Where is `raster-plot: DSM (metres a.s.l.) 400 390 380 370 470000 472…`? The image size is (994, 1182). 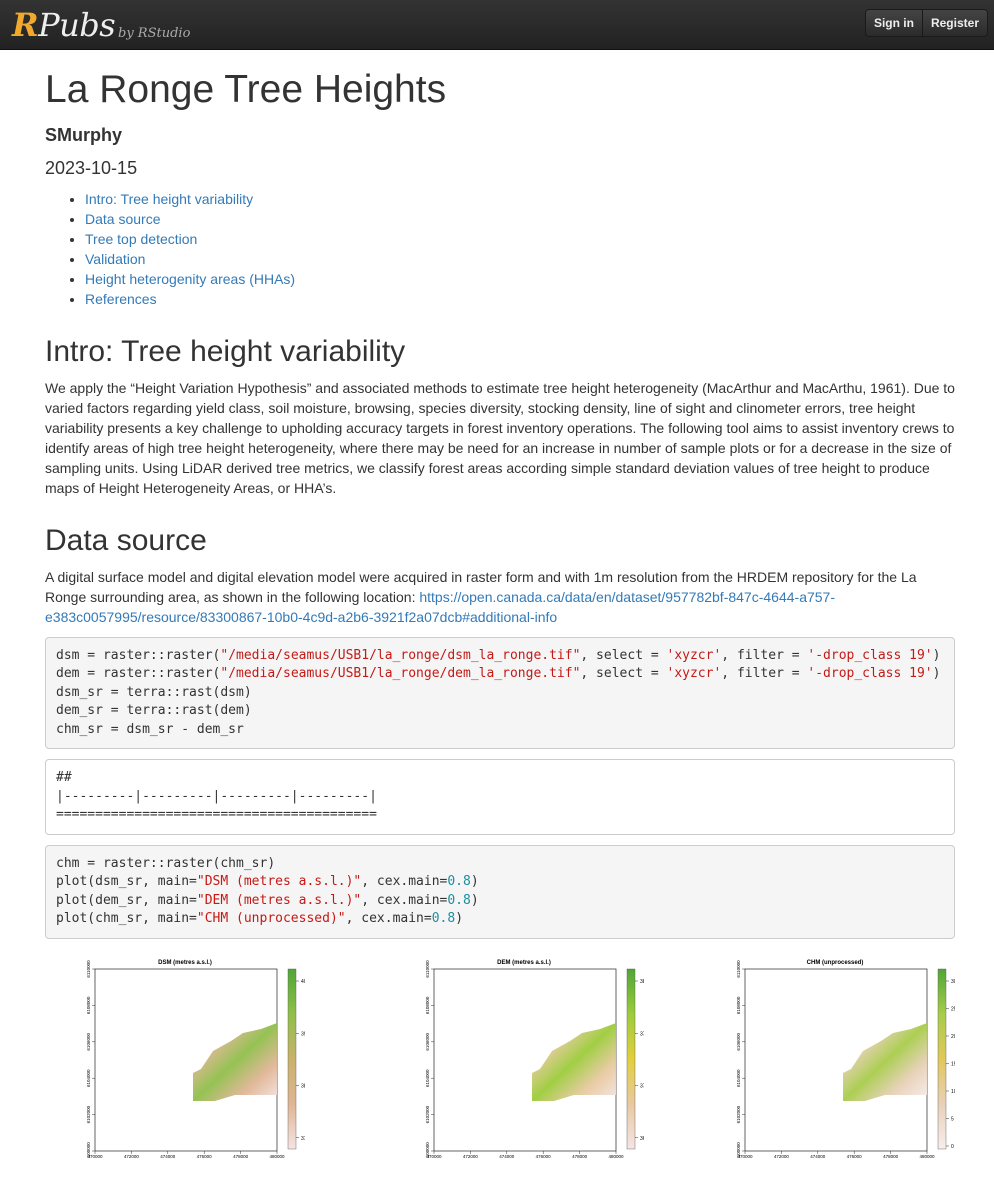
raster-plot: DSM (metres a.s.l.) 400 390 380 370 470000 472… is located at coordinates (197, 1056).